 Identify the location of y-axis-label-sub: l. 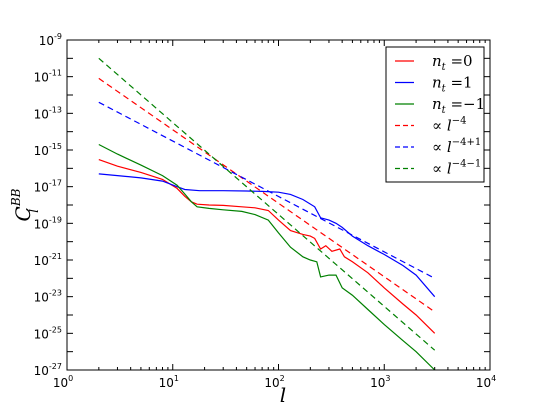
(34, 211).